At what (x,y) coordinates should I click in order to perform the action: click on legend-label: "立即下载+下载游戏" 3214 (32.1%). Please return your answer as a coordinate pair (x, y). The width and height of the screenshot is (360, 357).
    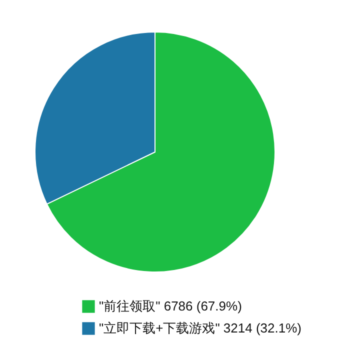
    Looking at the image, I should click on (200, 328).